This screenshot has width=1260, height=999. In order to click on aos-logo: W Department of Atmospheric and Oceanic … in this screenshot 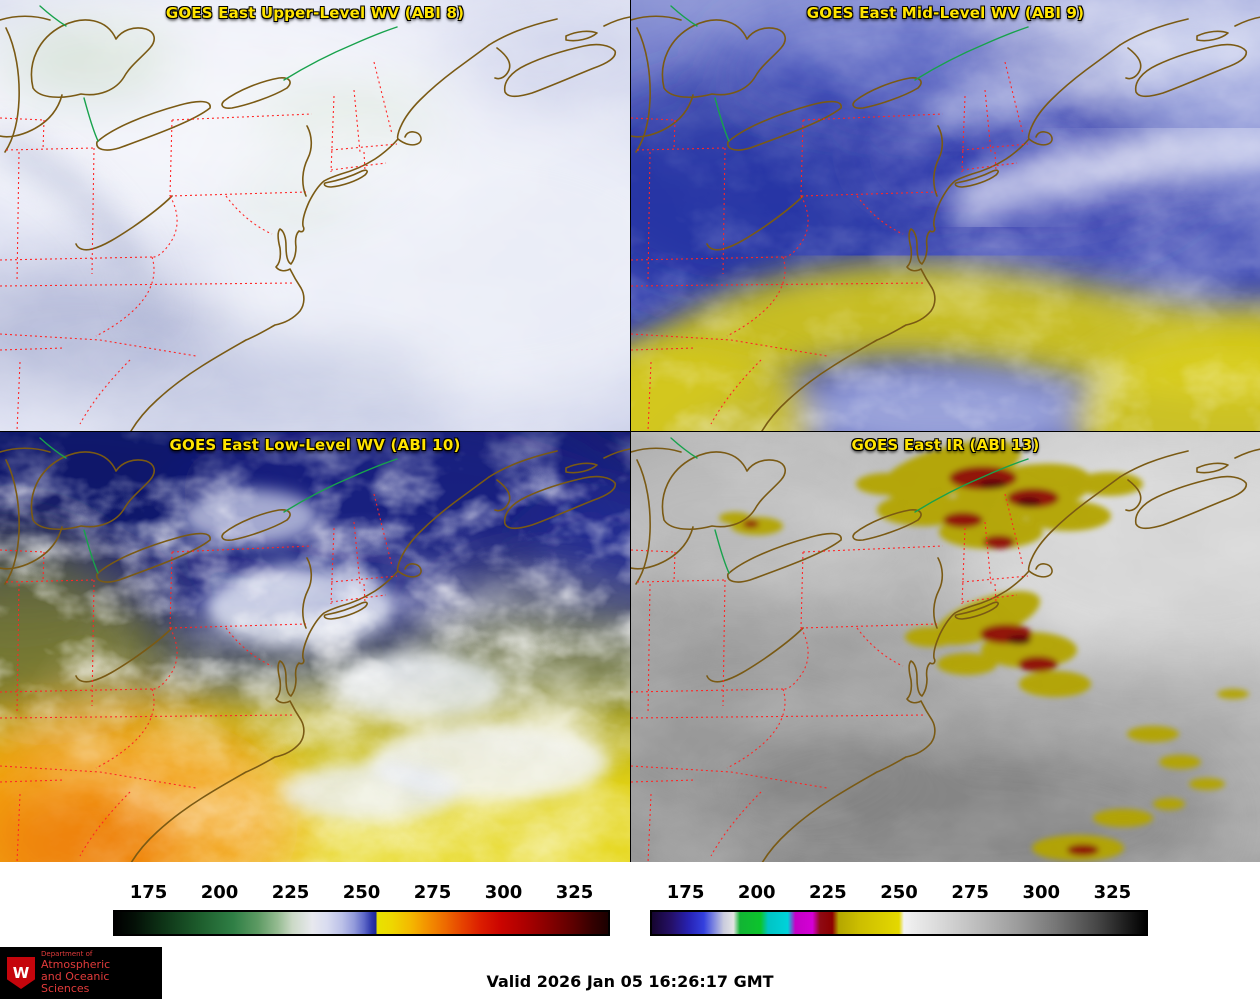, I will do `click(81, 973)`.